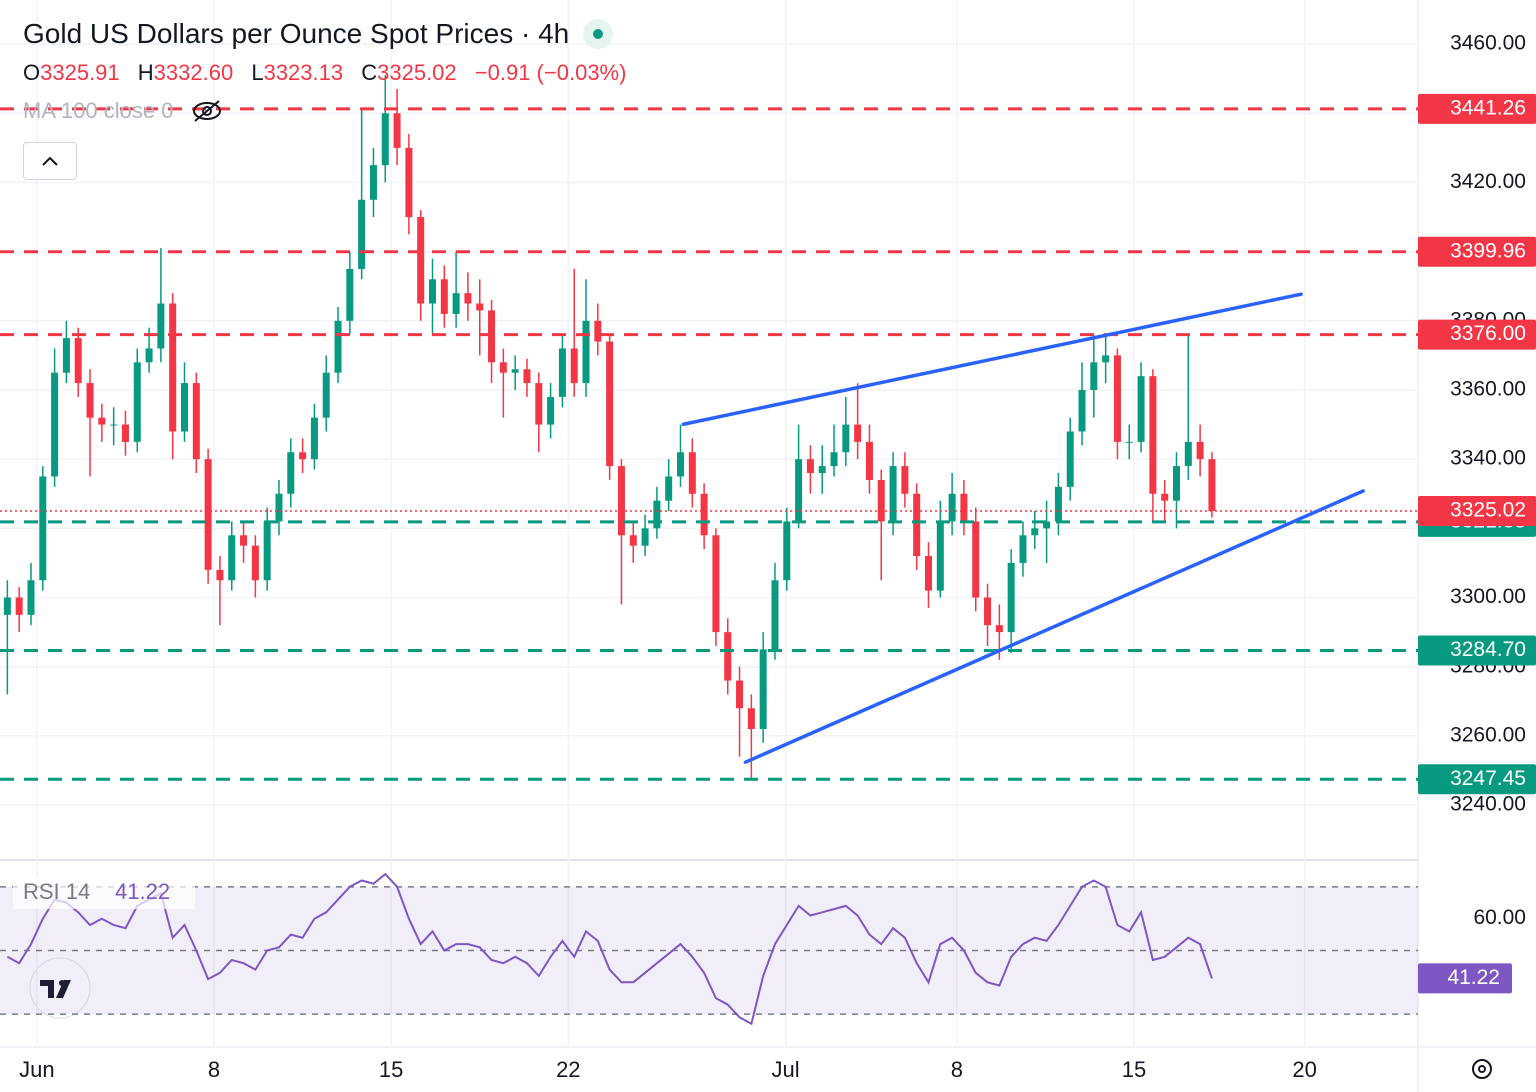 The width and height of the screenshot is (1536, 1092). I want to click on level-label: 3247.45, so click(1488, 778).